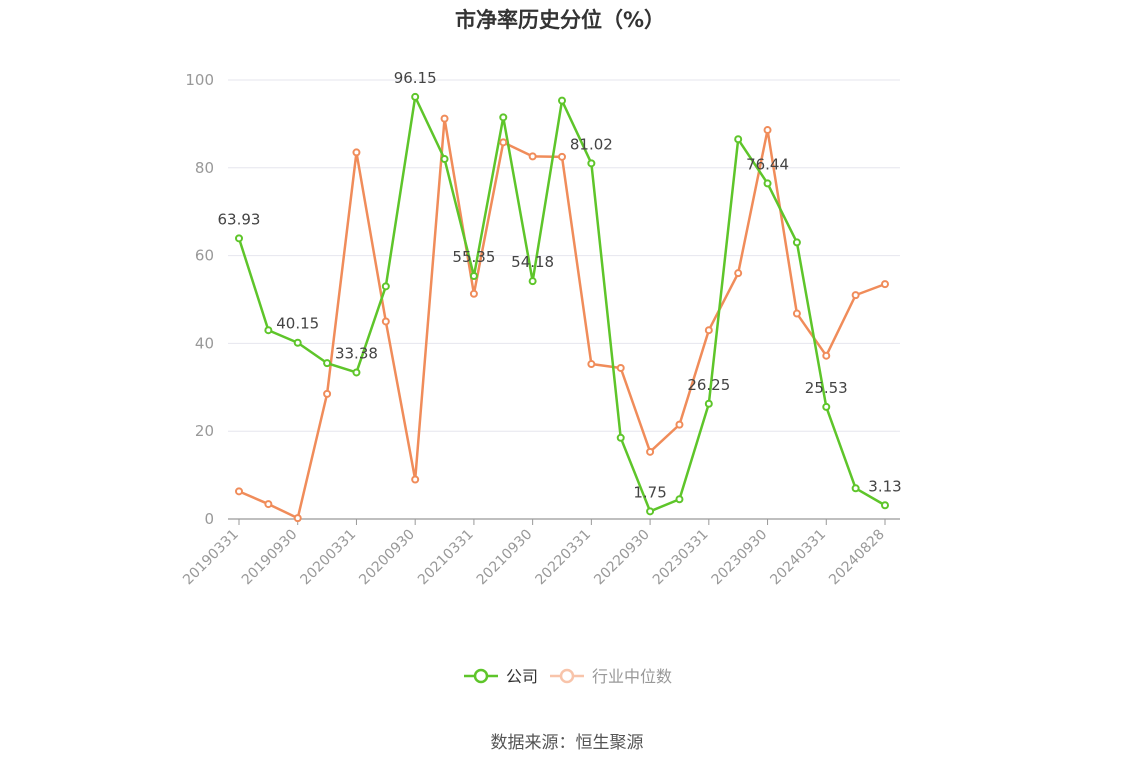 This screenshot has height=766, width=1134. Describe the element at coordinates (473, 257) in the screenshot. I see `data-label: 55.35` at that location.